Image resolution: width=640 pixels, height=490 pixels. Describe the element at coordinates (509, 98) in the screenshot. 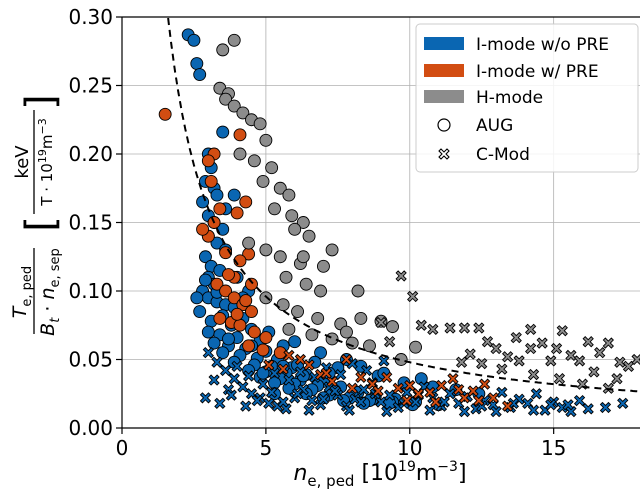

I see `legend-label-hmode: H-mode` at that location.